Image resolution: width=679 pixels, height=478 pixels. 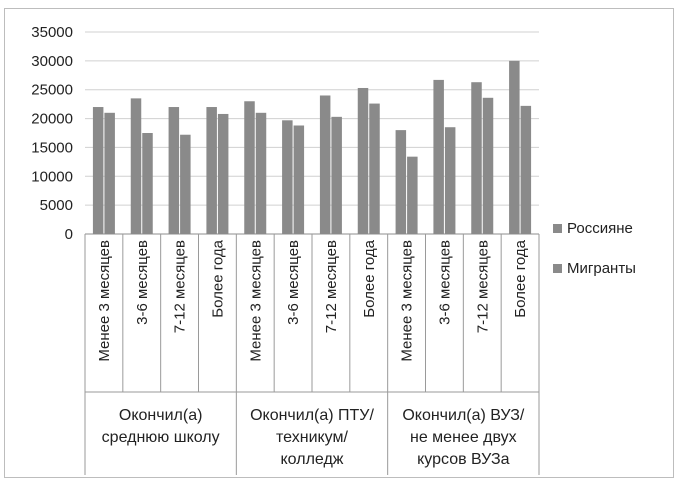 I want to click on y-tick-label: 20000, so click(x=52, y=119).